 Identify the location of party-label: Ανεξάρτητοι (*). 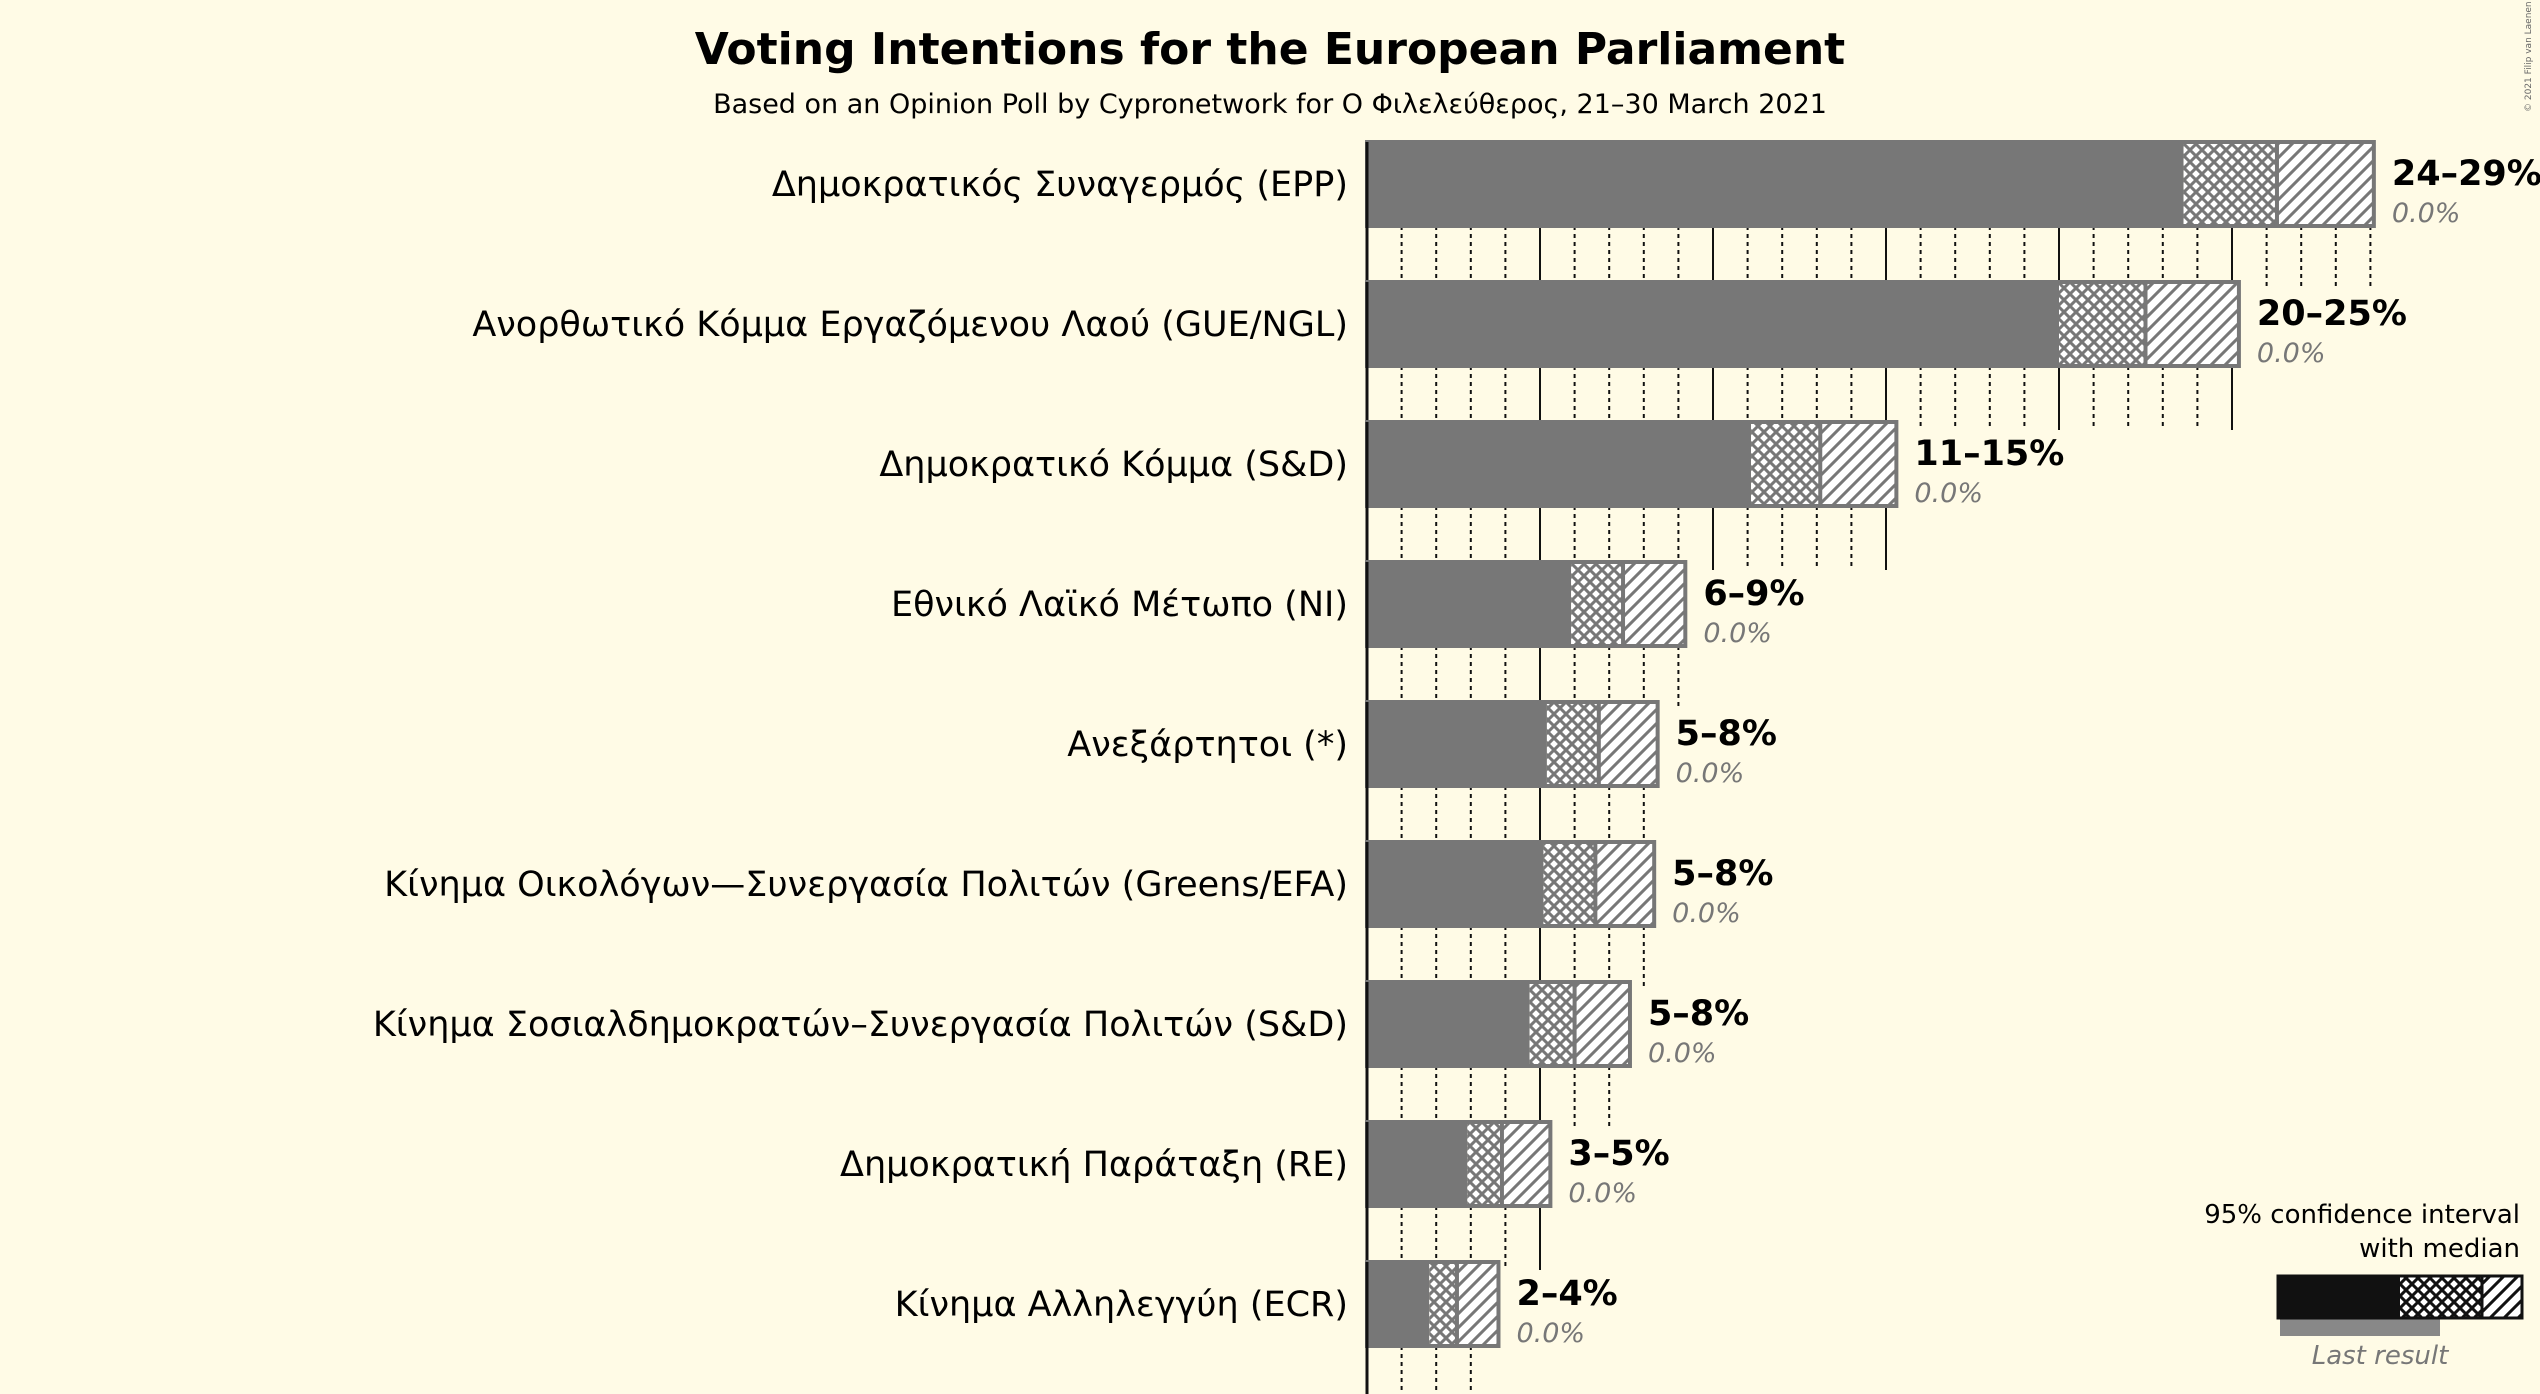
(1207, 745).